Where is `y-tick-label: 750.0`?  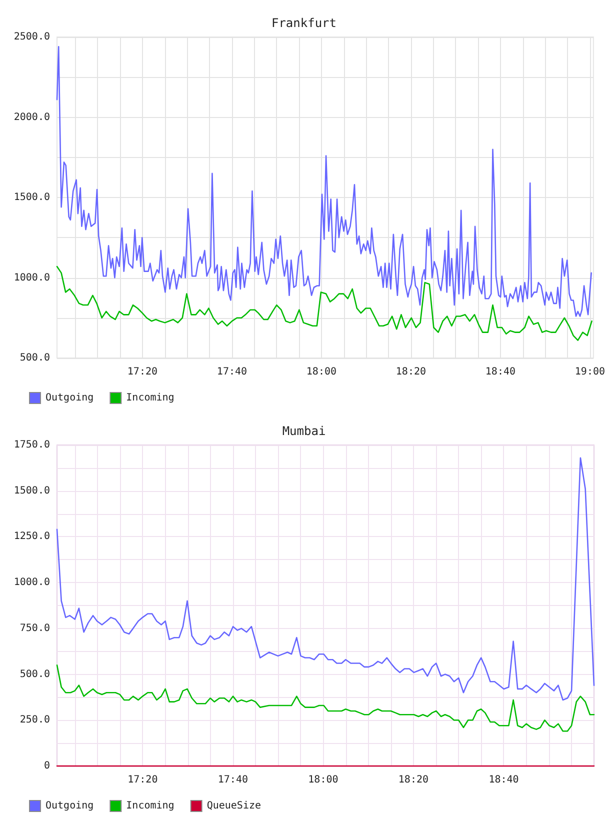
y-tick-label: 750.0 is located at coordinates (35, 628).